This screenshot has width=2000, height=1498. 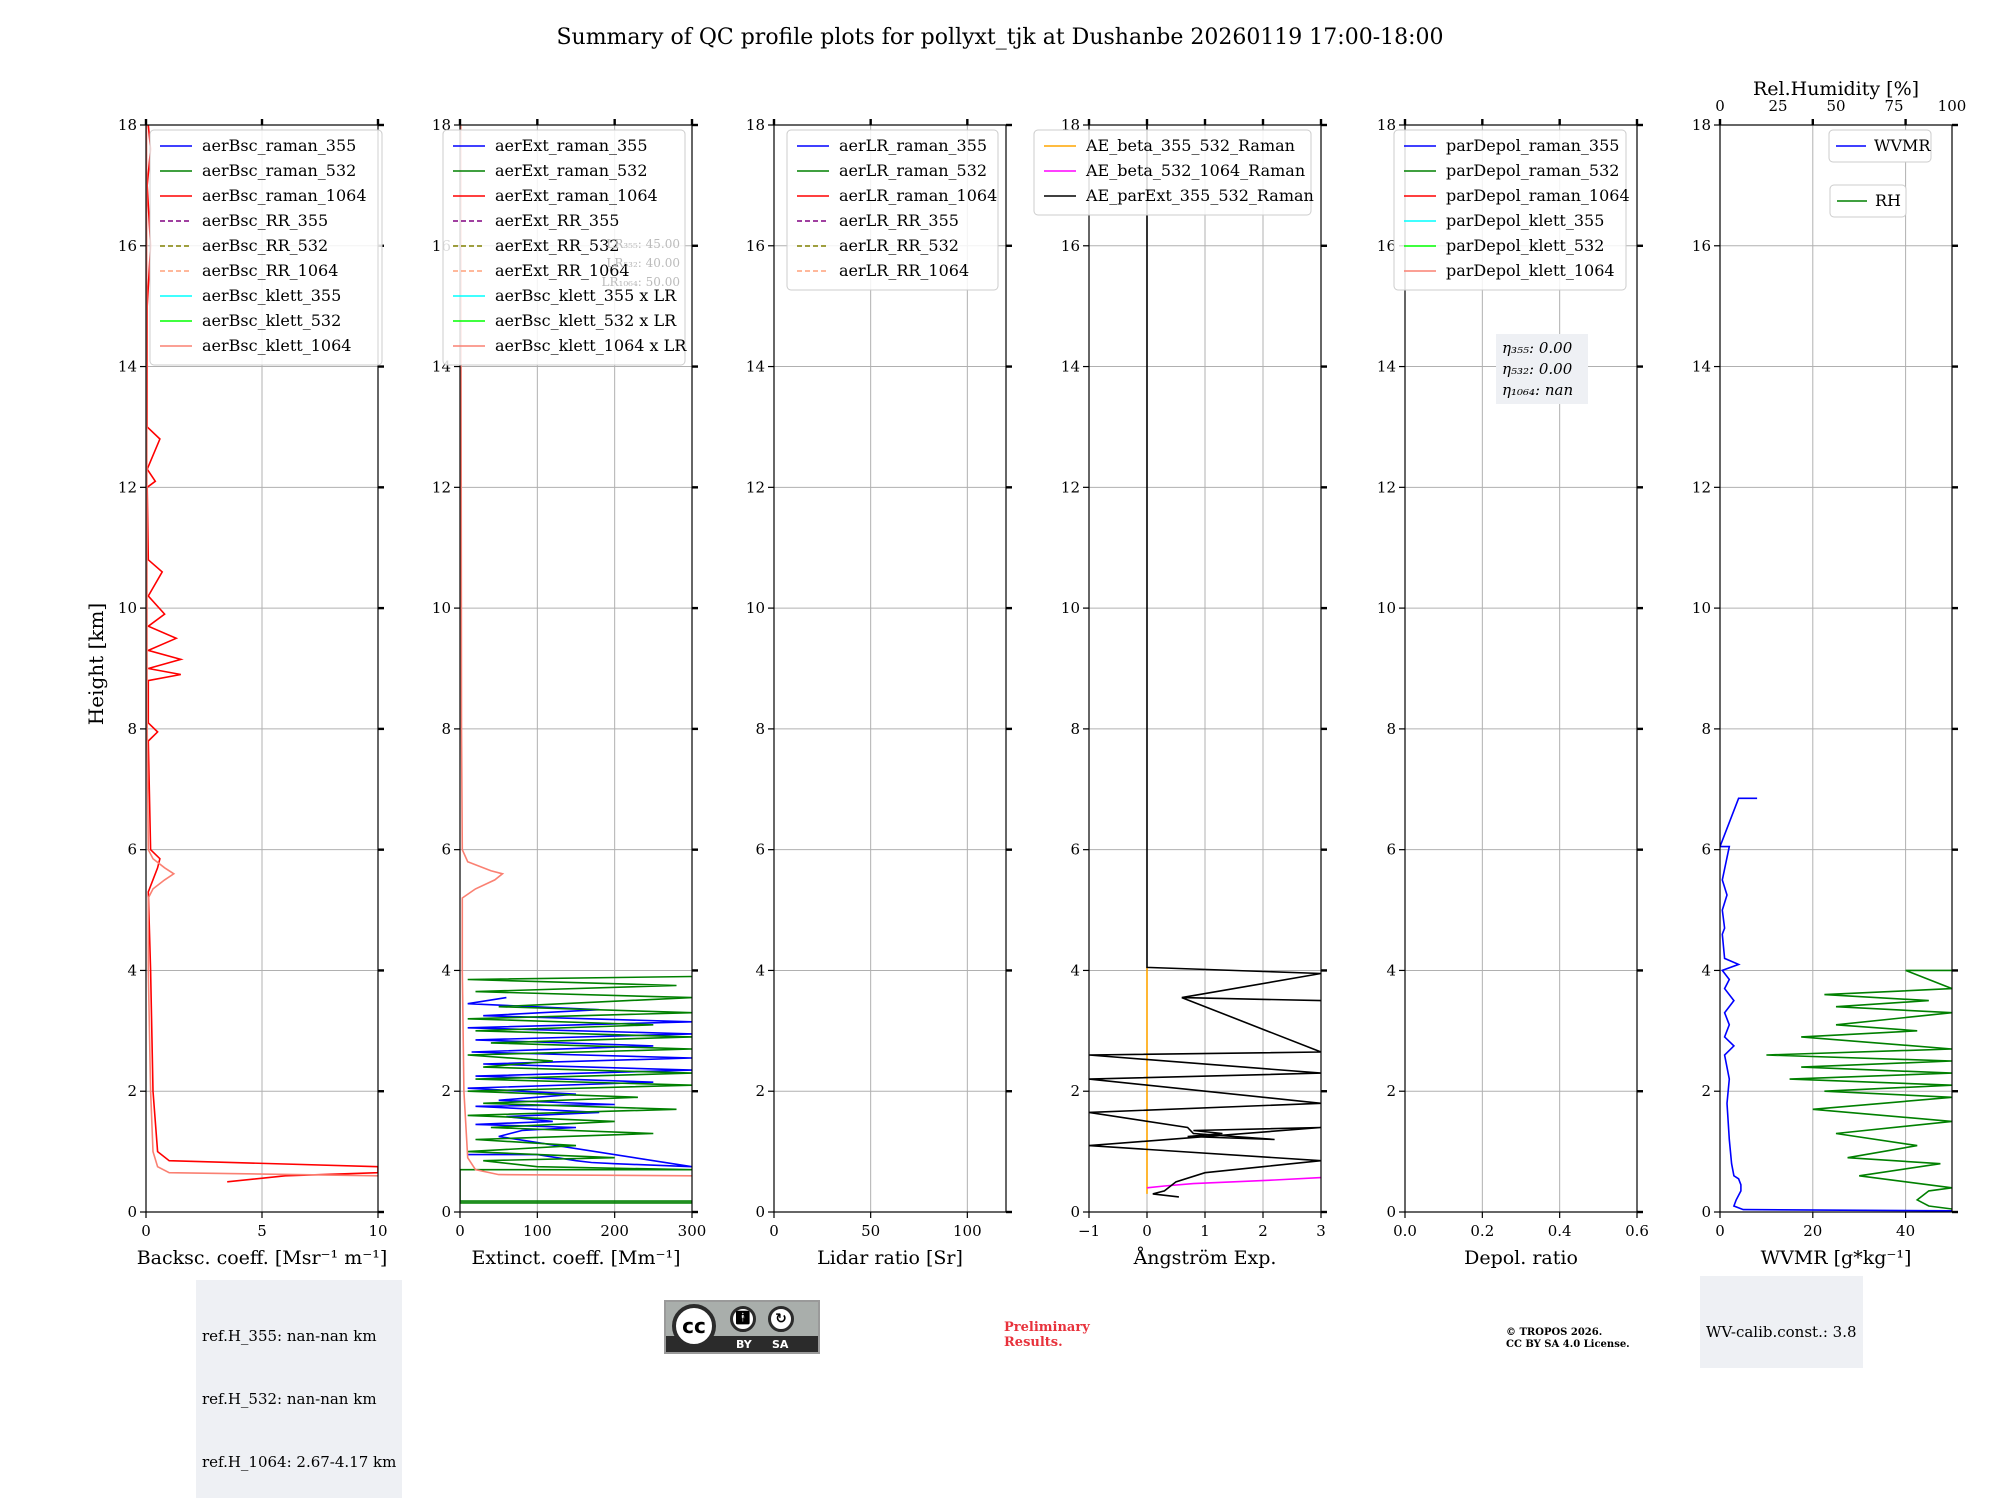 I want to click on x-tick-label: 0.2, so click(x=1482, y=1231).